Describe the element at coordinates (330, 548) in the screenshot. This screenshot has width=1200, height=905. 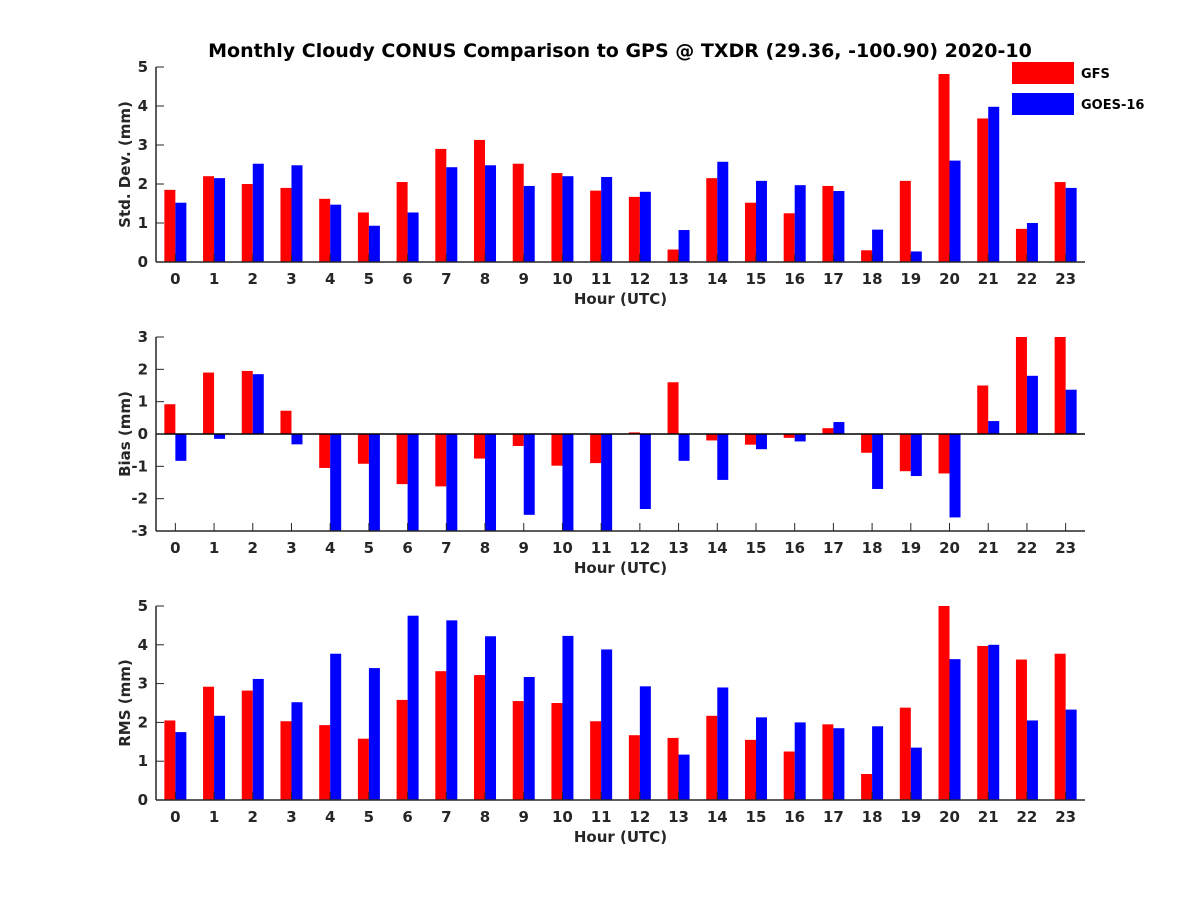
I see `x-tick-label: 4` at that location.